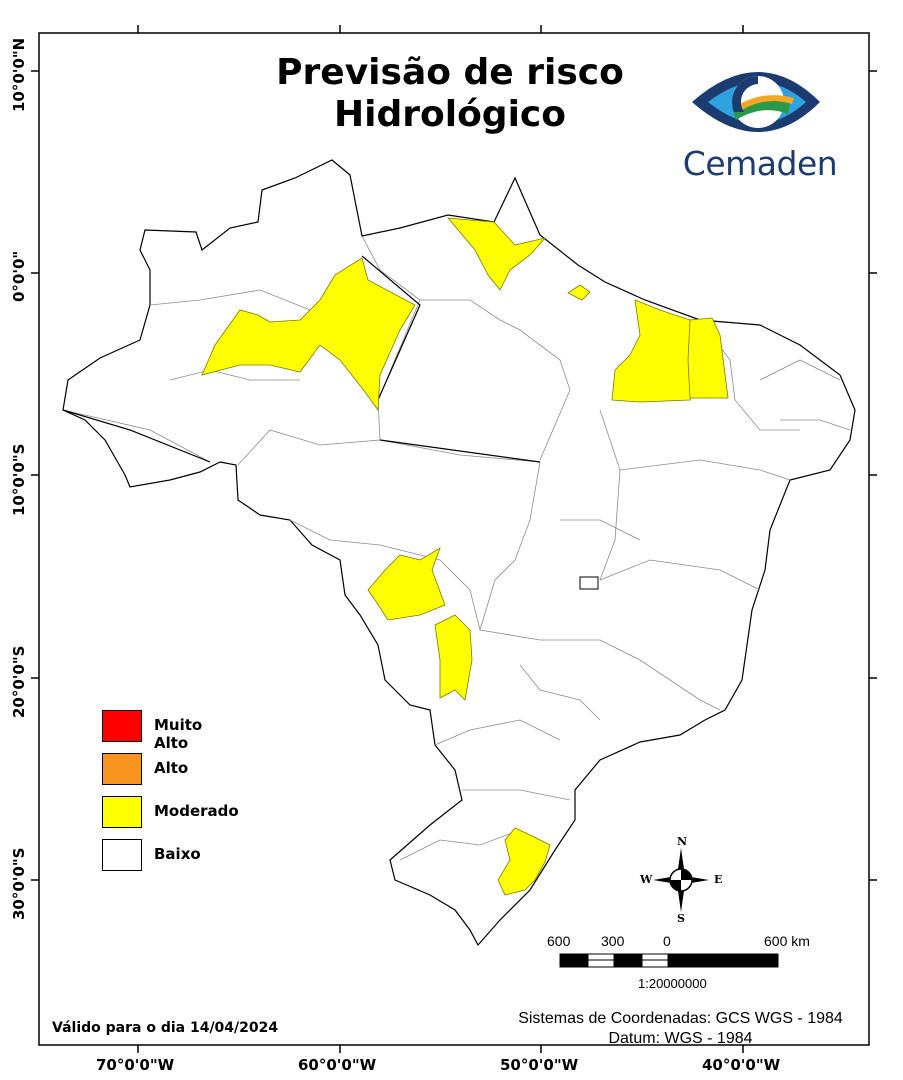  What do you see at coordinates (741, 1065) in the screenshot?
I see `longitude-label: 40°0'0"W` at bounding box center [741, 1065].